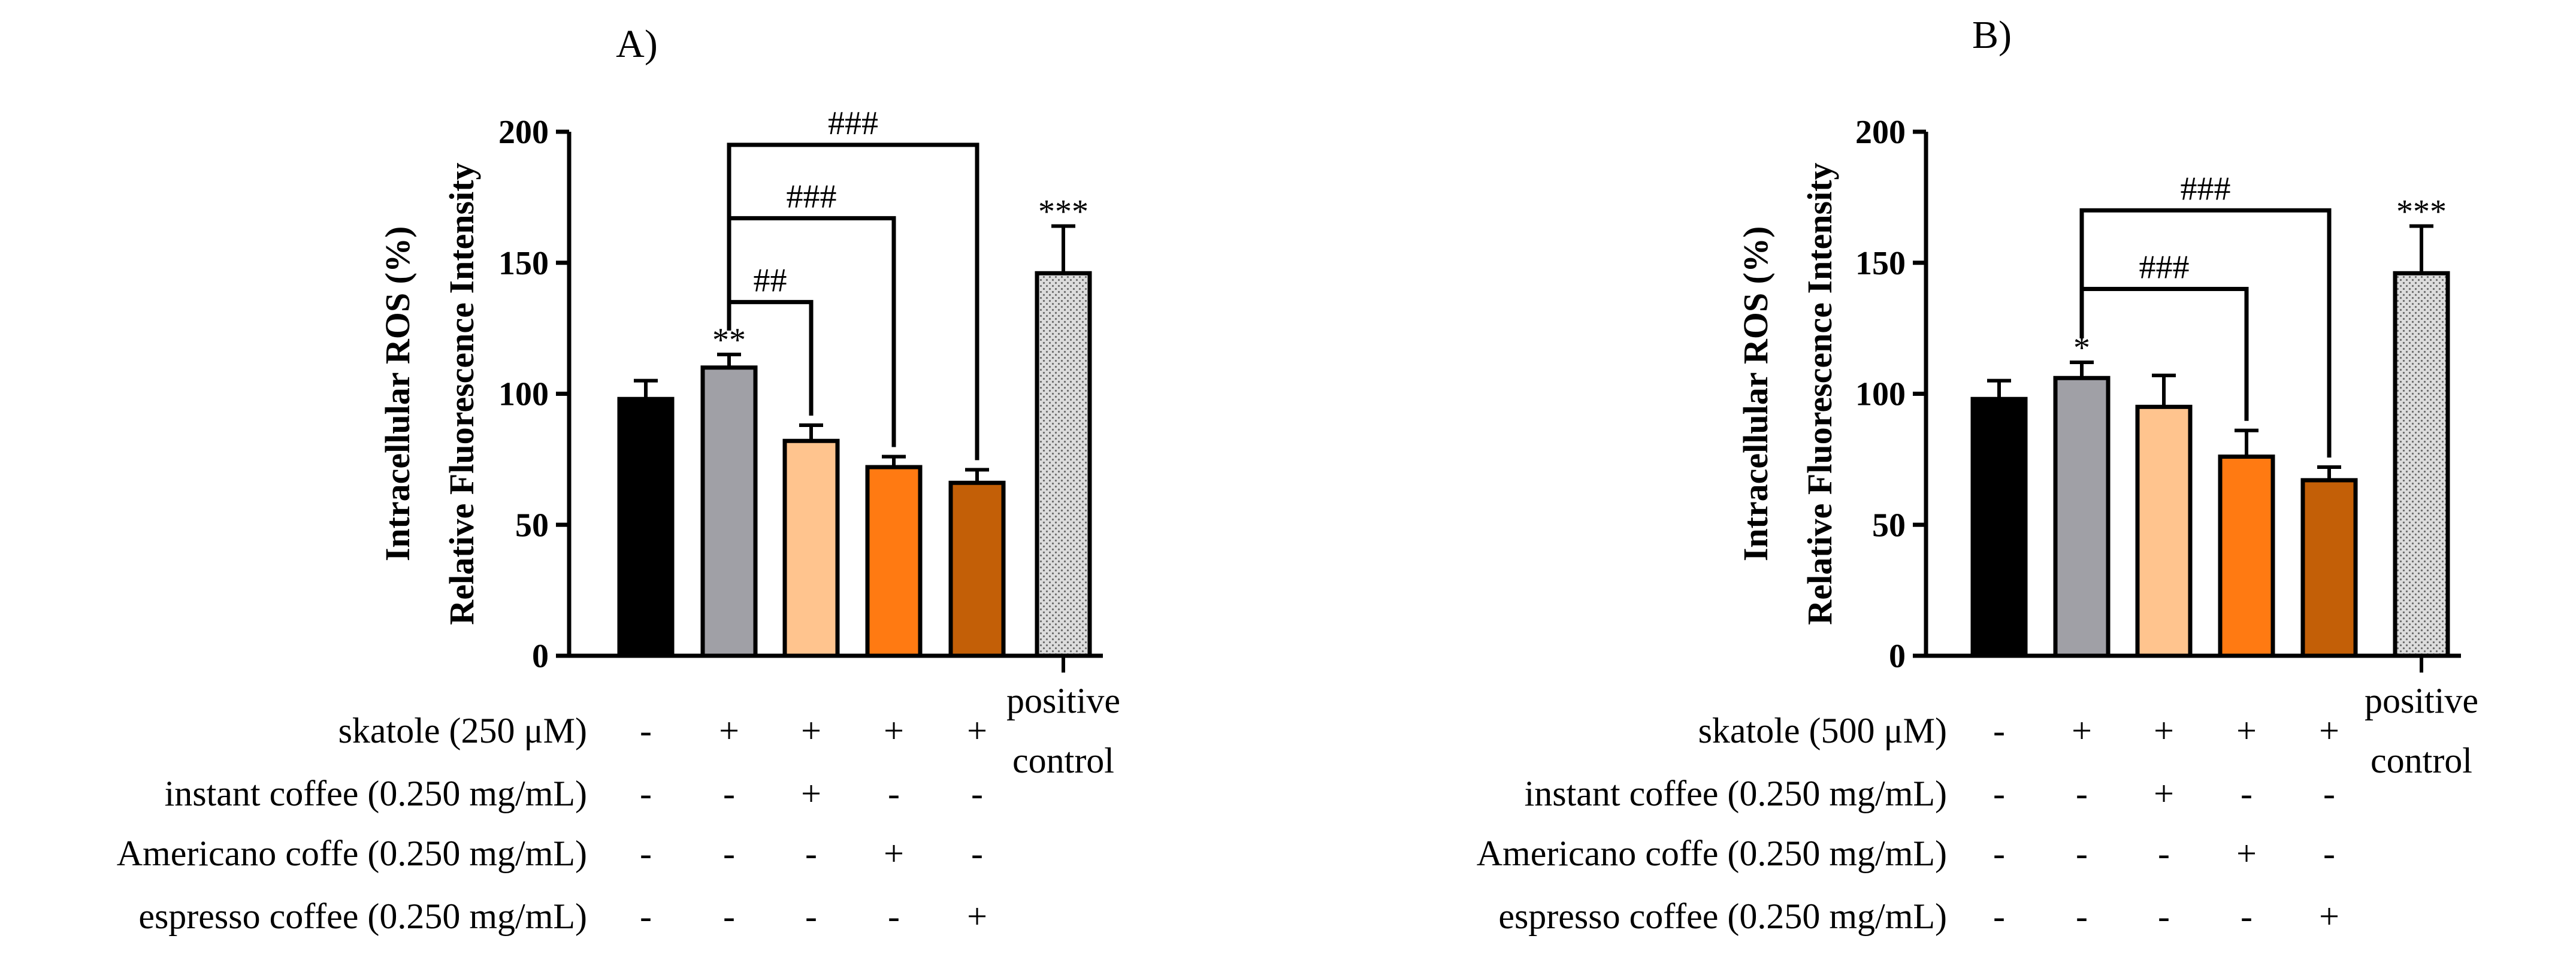 Image resolution: width=2576 pixels, height=960 pixels. Describe the element at coordinates (1992, 35) in the screenshot. I see `panel-letter: B)` at that location.